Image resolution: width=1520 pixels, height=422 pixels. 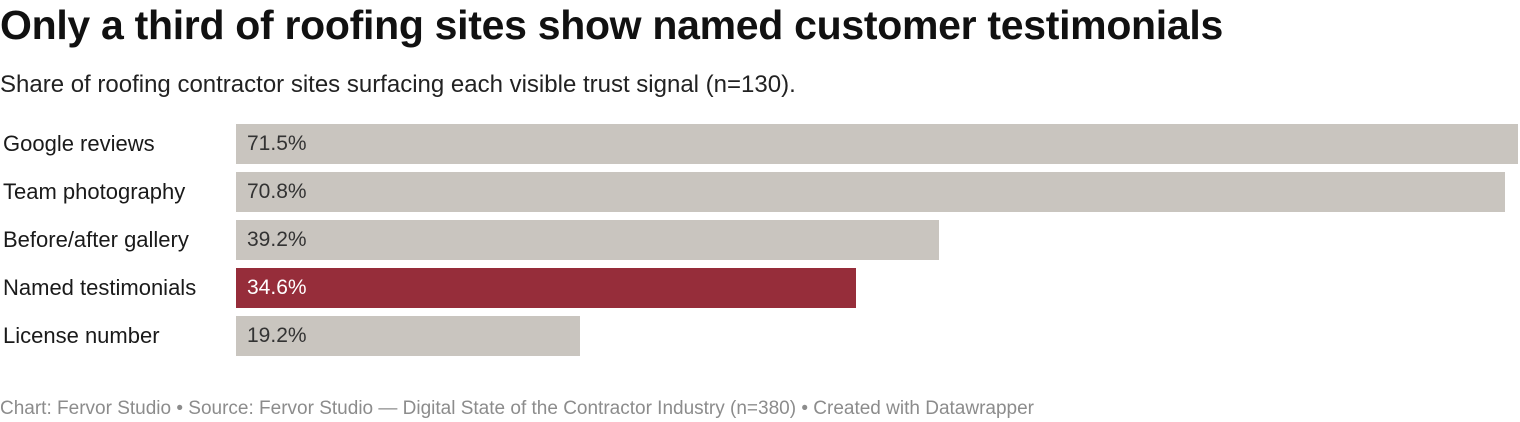 I want to click on bar-value-label: 71.5%, so click(x=277, y=143).